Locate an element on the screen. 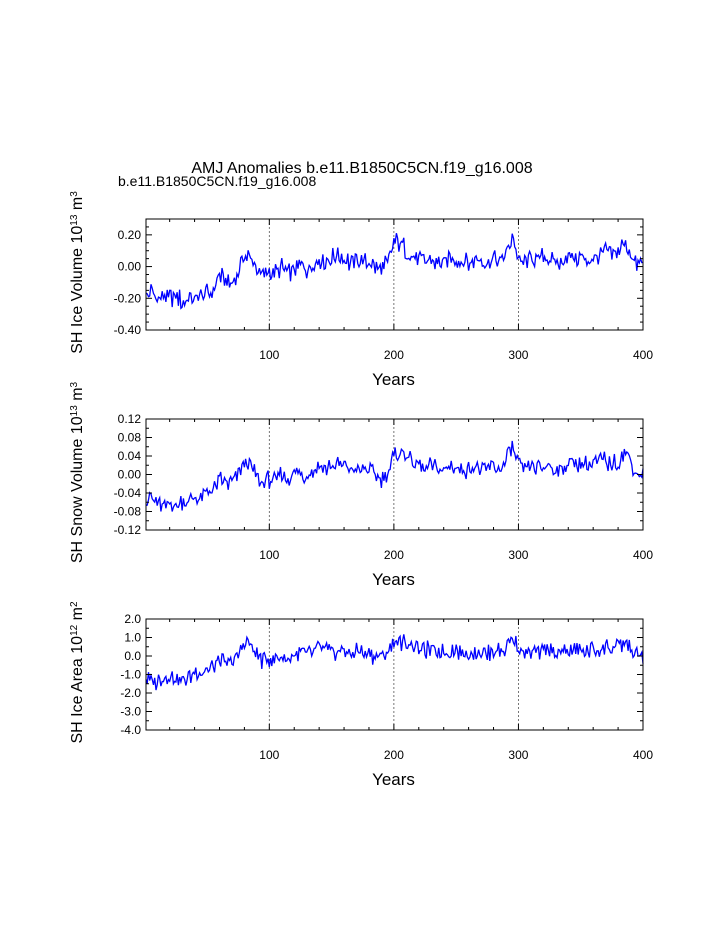  y-axis-title: SH Snow Volume 1013 m3 is located at coordinates (78, 472).